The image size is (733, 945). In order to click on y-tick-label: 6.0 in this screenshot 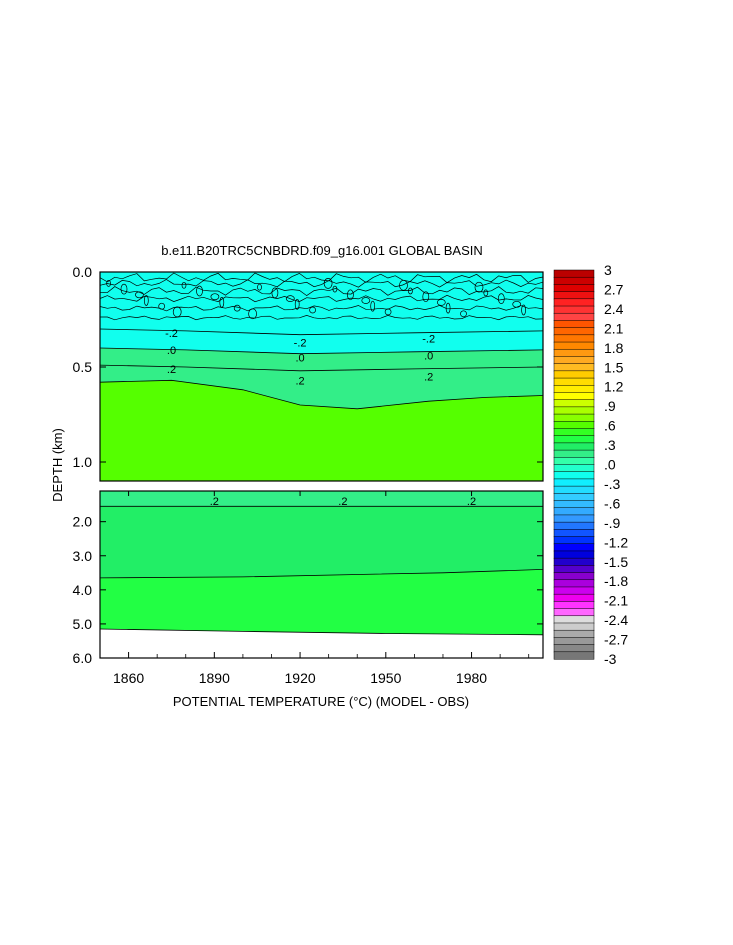, I will do `click(83, 658)`.